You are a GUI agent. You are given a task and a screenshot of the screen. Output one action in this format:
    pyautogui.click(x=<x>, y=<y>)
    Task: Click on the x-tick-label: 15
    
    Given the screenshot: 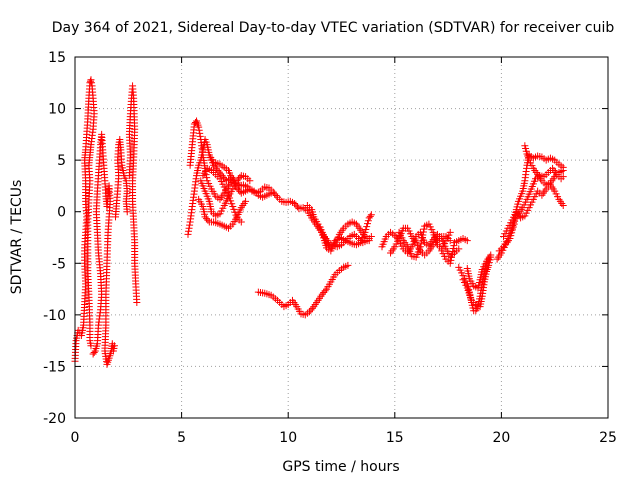 What is the action you would take?
    pyautogui.click(x=395, y=438)
    